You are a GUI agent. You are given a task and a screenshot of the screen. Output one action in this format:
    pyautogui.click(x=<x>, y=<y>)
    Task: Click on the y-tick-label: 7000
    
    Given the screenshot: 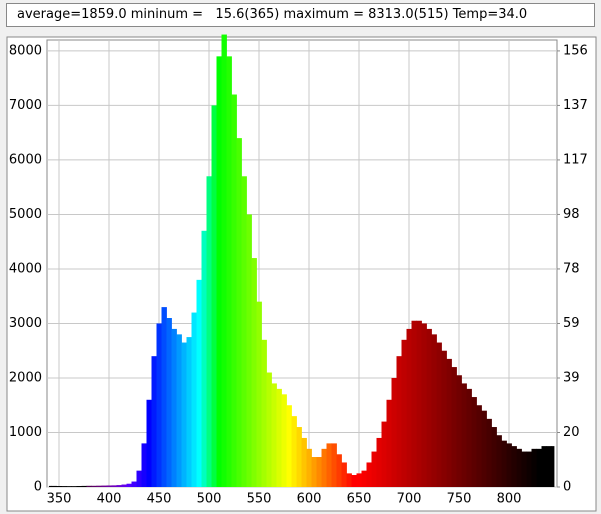 What is the action you would take?
    pyautogui.click(x=25, y=105)
    